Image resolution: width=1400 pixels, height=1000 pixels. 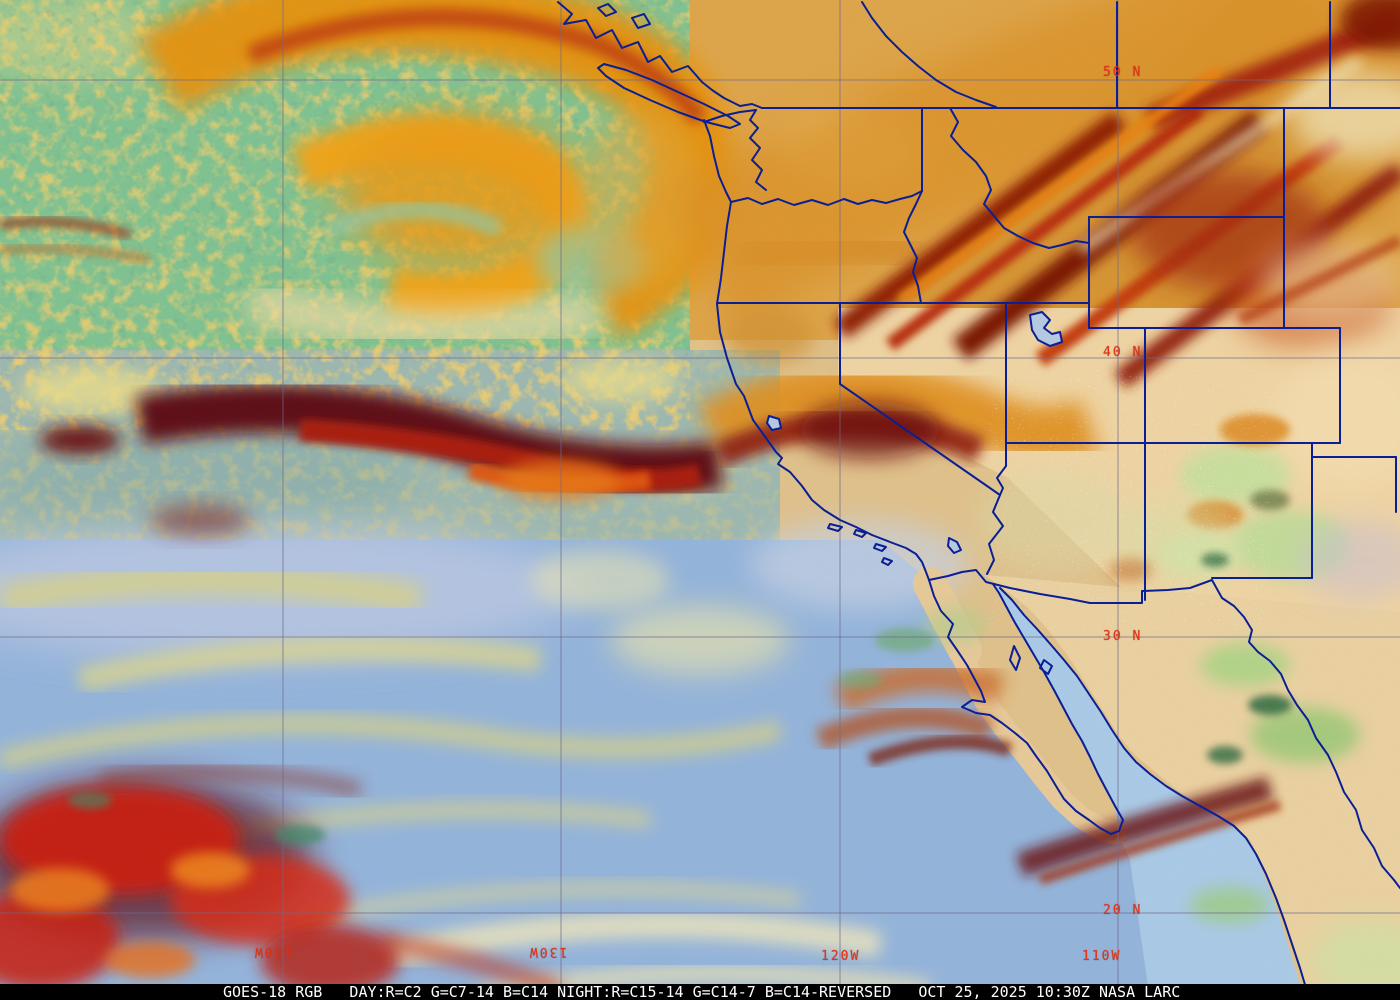 I want to click on grid-label-30n: 30 N, so click(x=1123, y=636).